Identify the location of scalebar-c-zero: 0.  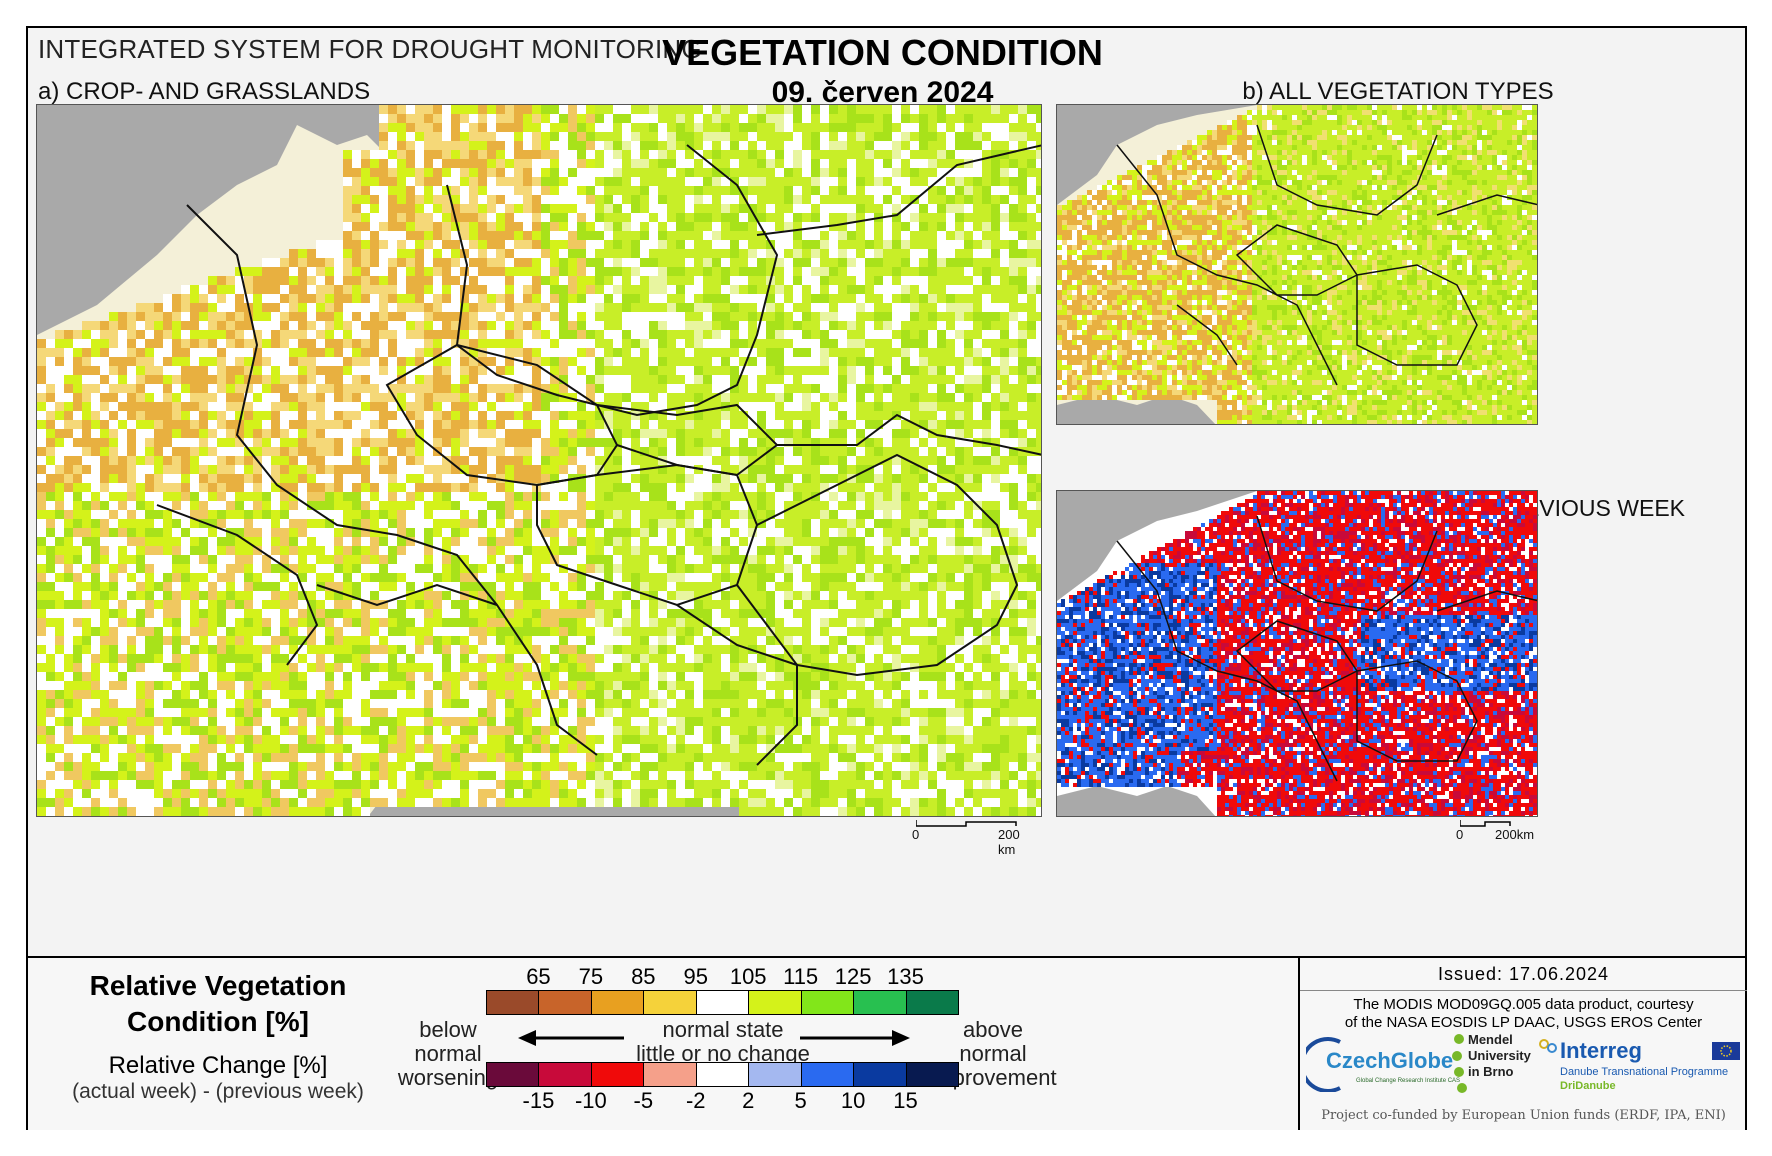
(1459, 834).